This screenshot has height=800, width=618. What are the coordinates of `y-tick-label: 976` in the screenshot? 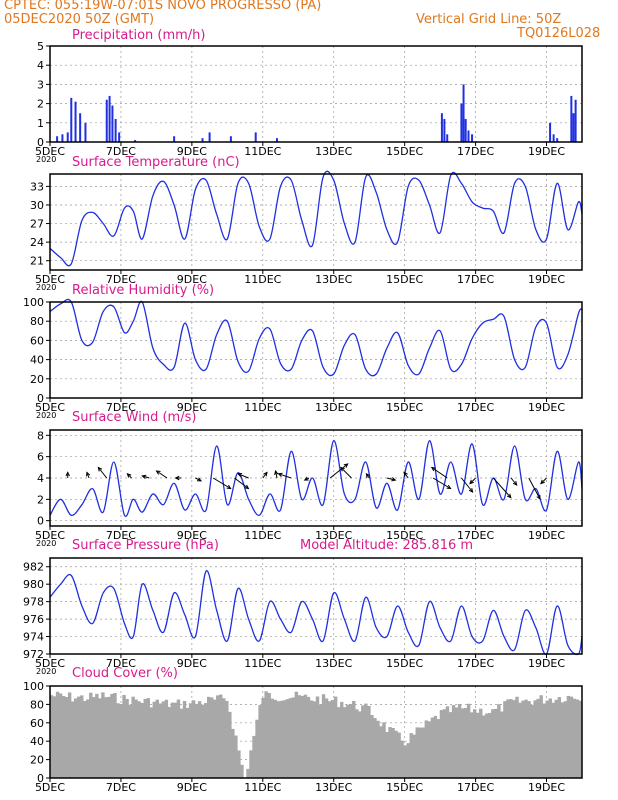 It's located at (33, 619).